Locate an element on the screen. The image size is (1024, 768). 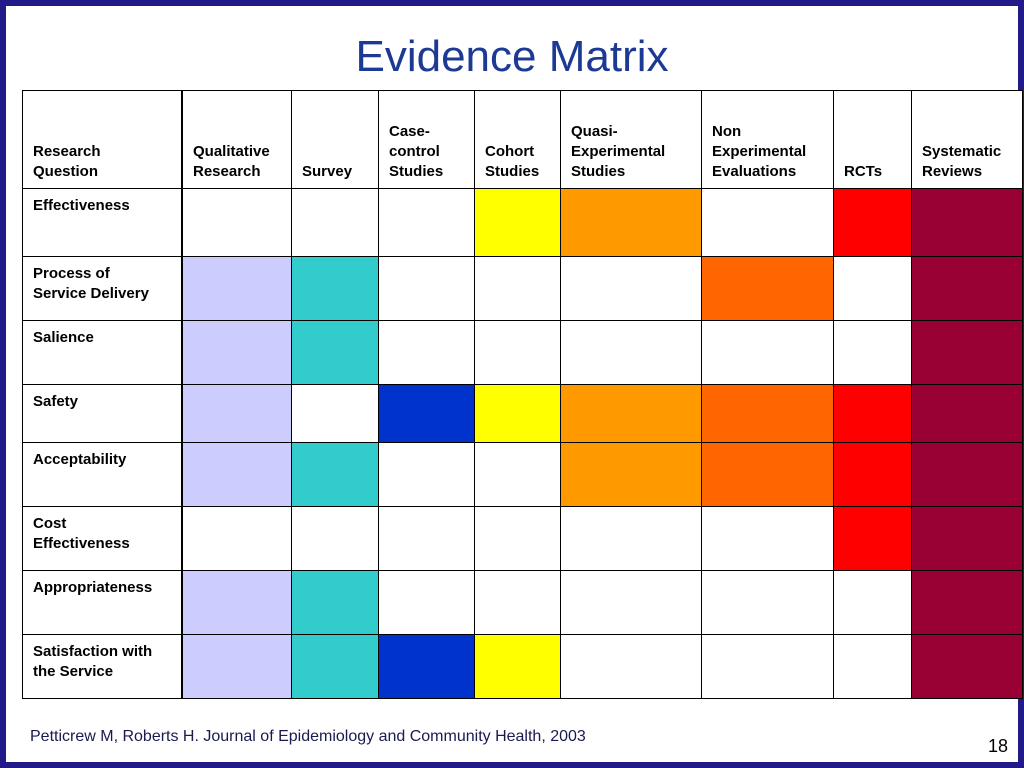
row-label: Salience is located at coordinates (103, 353).